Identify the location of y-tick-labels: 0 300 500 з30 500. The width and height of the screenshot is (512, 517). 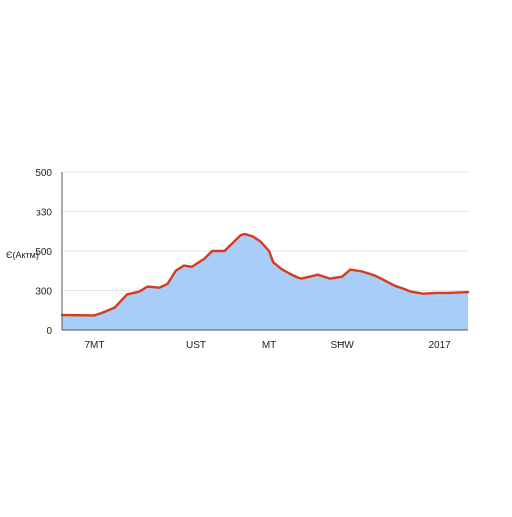
(43, 252).